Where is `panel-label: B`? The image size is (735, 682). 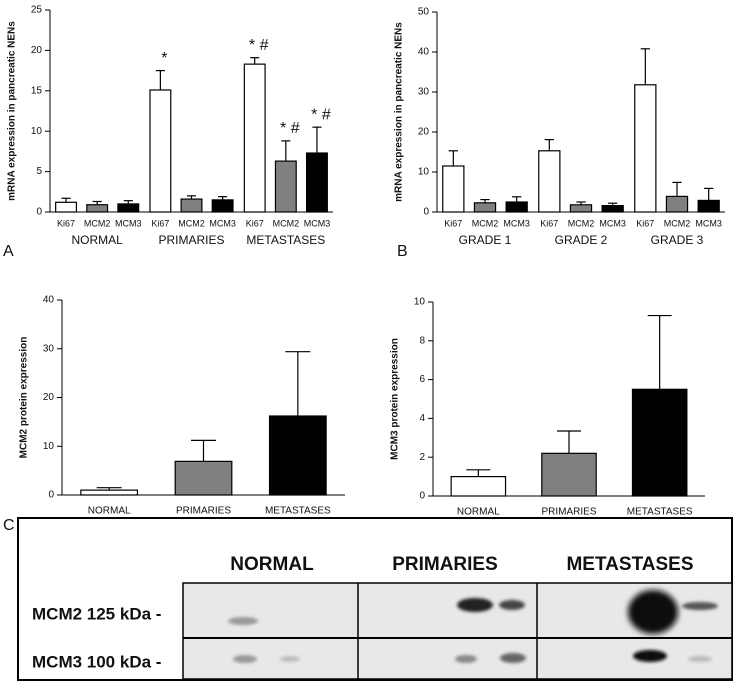 panel-label: B is located at coordinates (402, 251).